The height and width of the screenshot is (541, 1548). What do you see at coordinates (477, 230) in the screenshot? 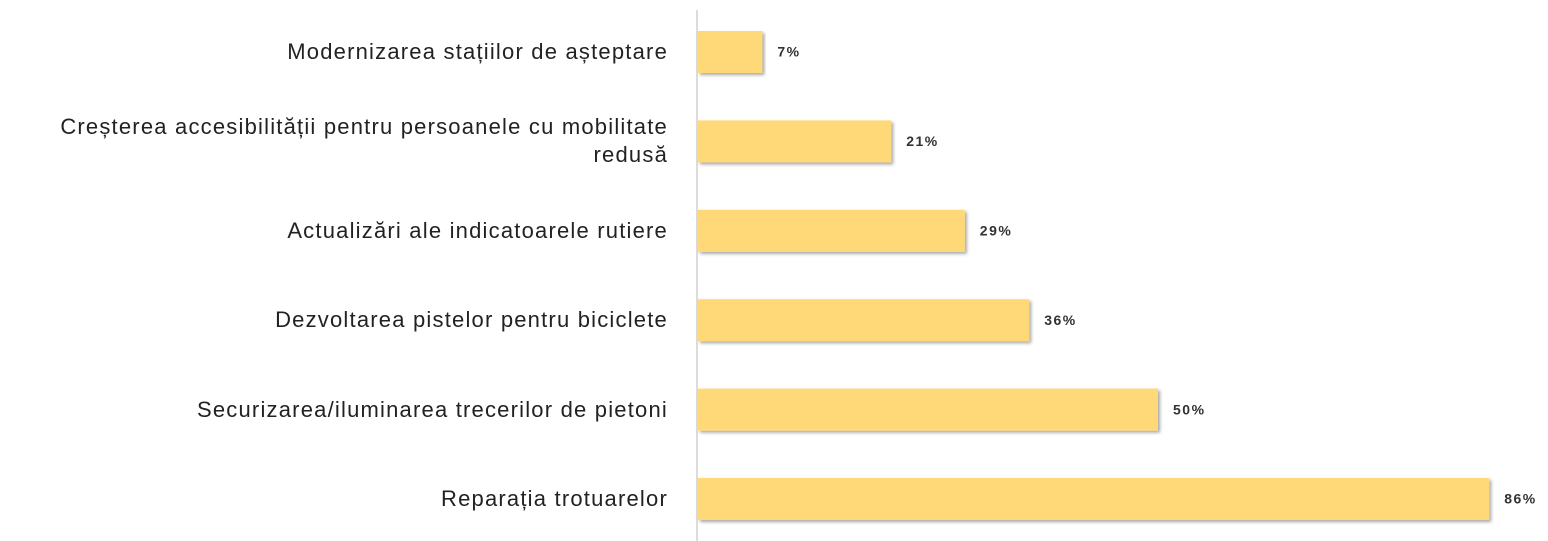
I see `category-label: Actualizări ale indicatoarele rutiere` at bounding box center [477, 230].